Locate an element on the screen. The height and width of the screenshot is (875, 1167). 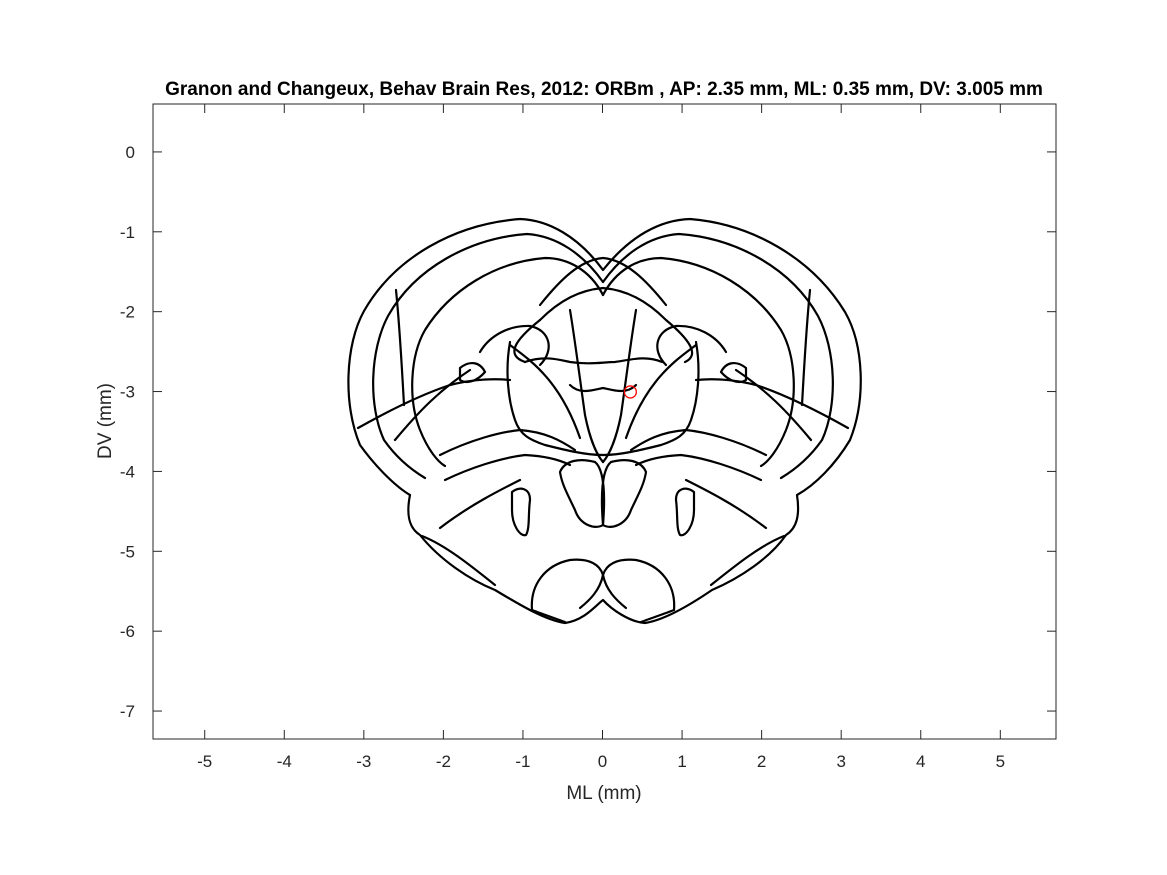
y-tick-label: -1 is located at coordinates (127, 232).